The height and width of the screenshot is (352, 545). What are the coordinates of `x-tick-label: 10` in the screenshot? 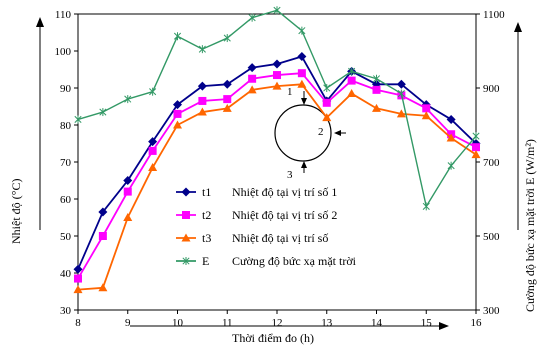 It's located at (178, 323).